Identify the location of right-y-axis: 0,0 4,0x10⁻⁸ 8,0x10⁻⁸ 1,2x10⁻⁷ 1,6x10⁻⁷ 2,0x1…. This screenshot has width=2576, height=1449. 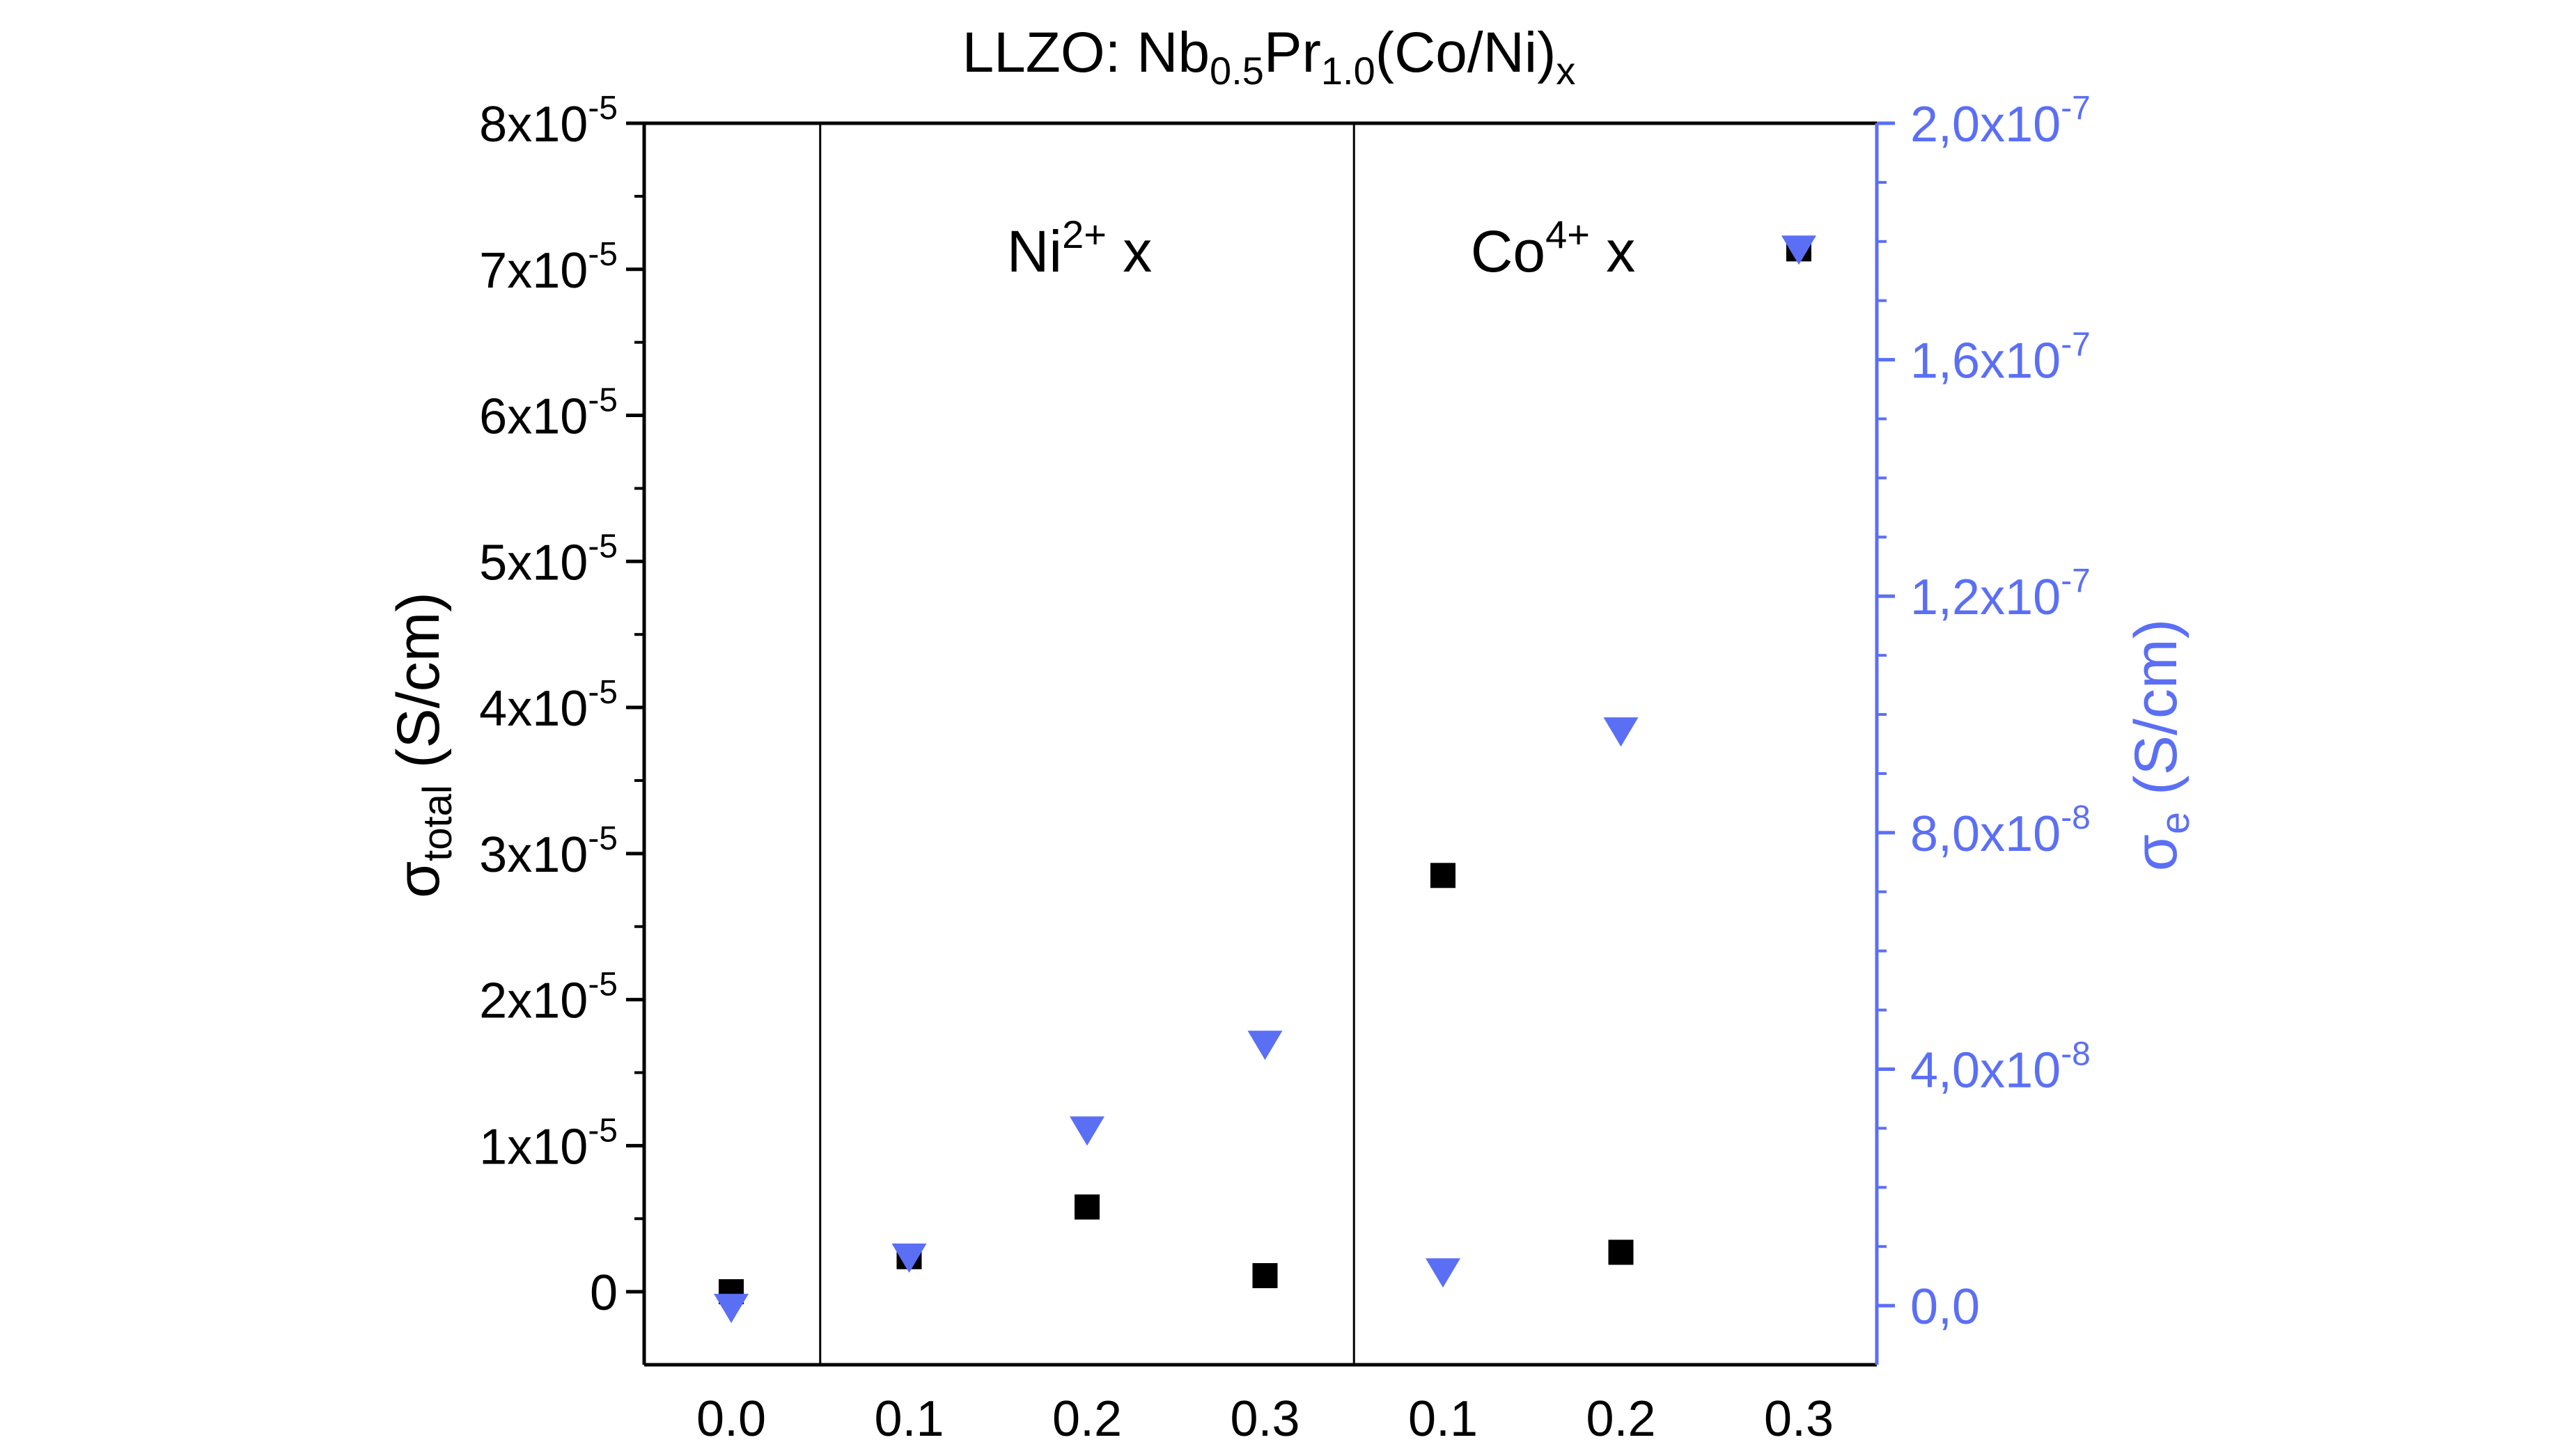
(2037, 712).